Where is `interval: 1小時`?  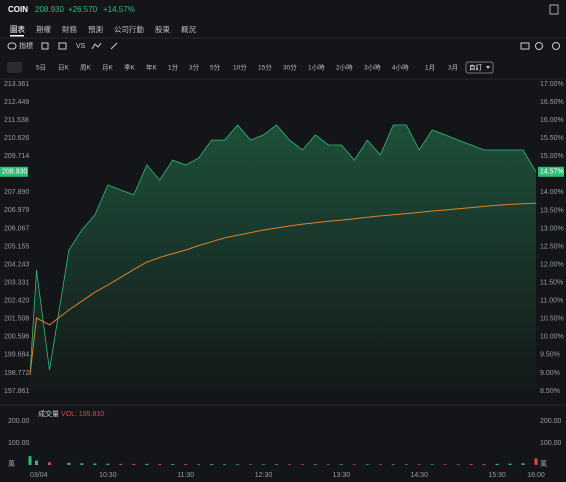
interval: 1小時 is located at coordinates (316, 67).